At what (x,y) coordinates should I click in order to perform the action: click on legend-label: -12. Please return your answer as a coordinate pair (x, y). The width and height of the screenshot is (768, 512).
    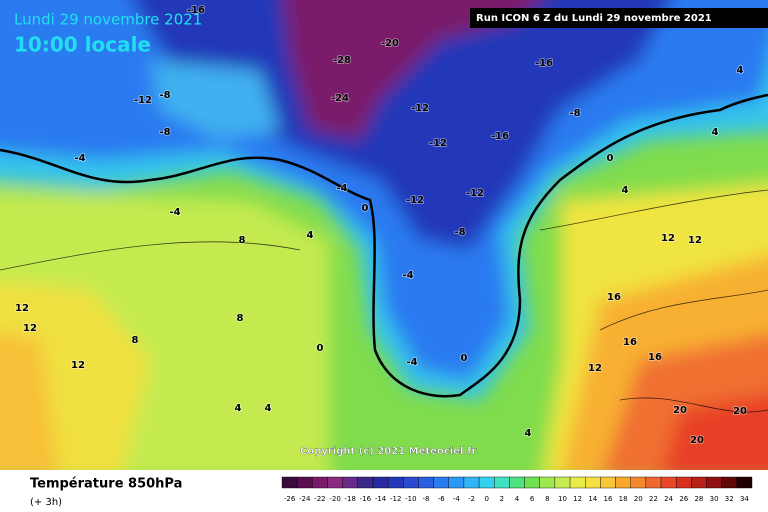
    Looking at the image, I should click on (395, 499).